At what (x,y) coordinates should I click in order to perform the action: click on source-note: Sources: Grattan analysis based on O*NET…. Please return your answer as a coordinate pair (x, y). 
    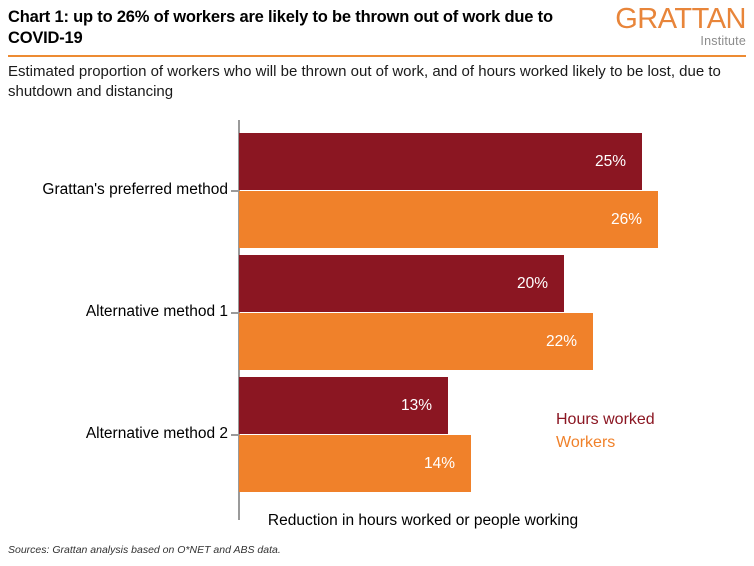
    Looking at the image, I should click on (144, 550).